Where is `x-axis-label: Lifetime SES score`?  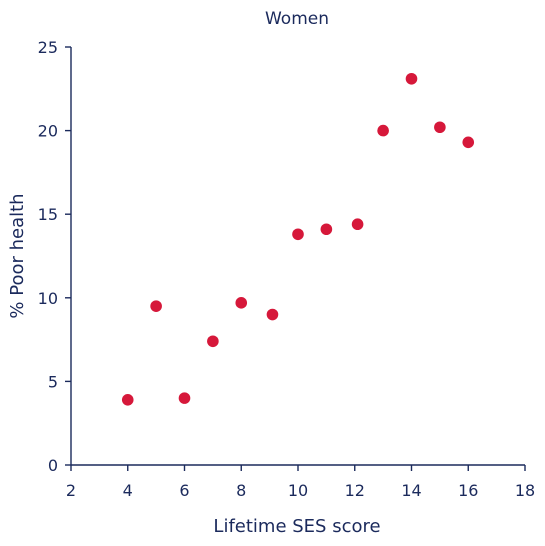
x-axis-label: Lifetime SES score is located at coordinates (296, 526).